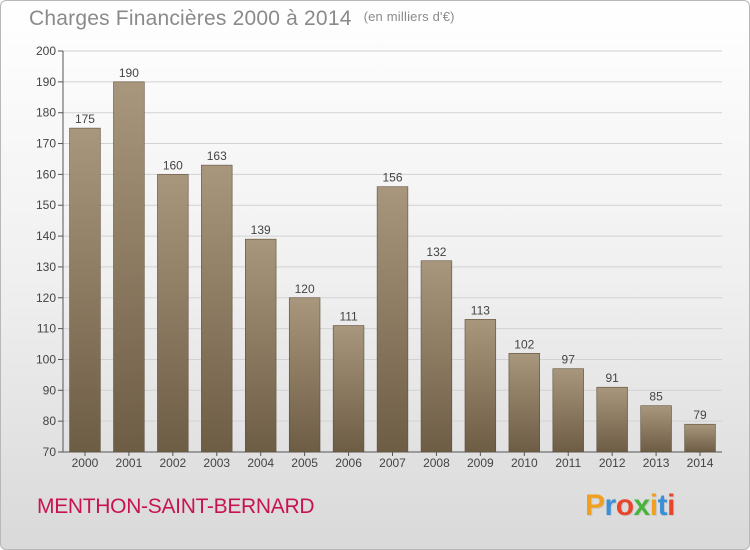  Describe the element at coordinates (46, 236) in the screenshot. I see `y-tick-label: 140` at that location.